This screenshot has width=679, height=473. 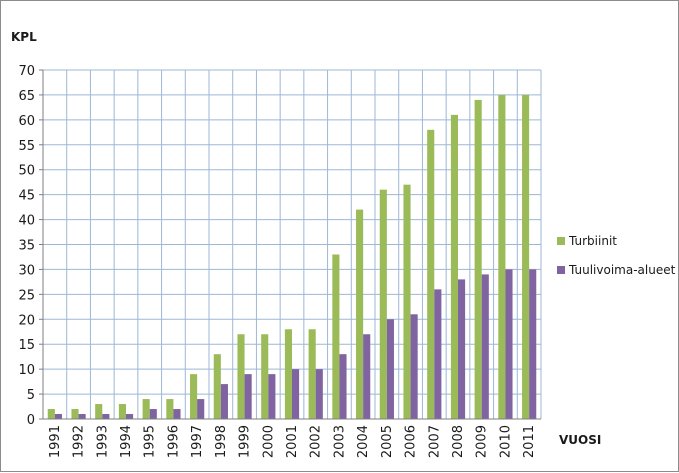 I want to click on bar-turbiinit-2001, so click(x=288, y=374).